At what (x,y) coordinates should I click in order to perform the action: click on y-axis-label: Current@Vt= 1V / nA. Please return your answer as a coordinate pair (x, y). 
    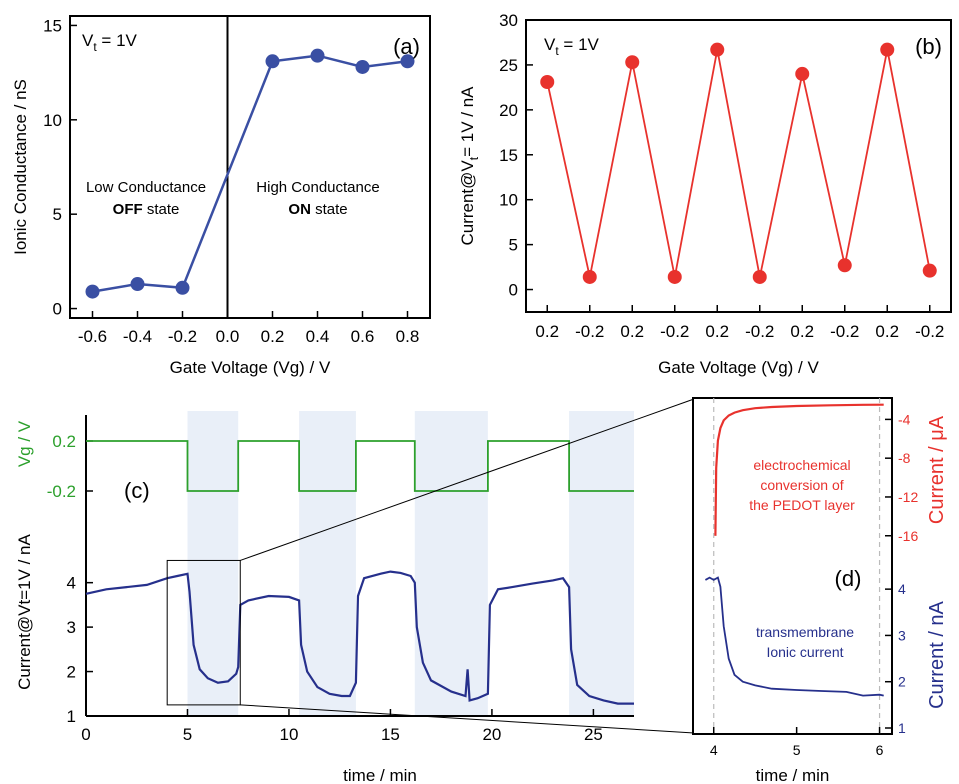
    Looking at the image, I should click on (469, 166).